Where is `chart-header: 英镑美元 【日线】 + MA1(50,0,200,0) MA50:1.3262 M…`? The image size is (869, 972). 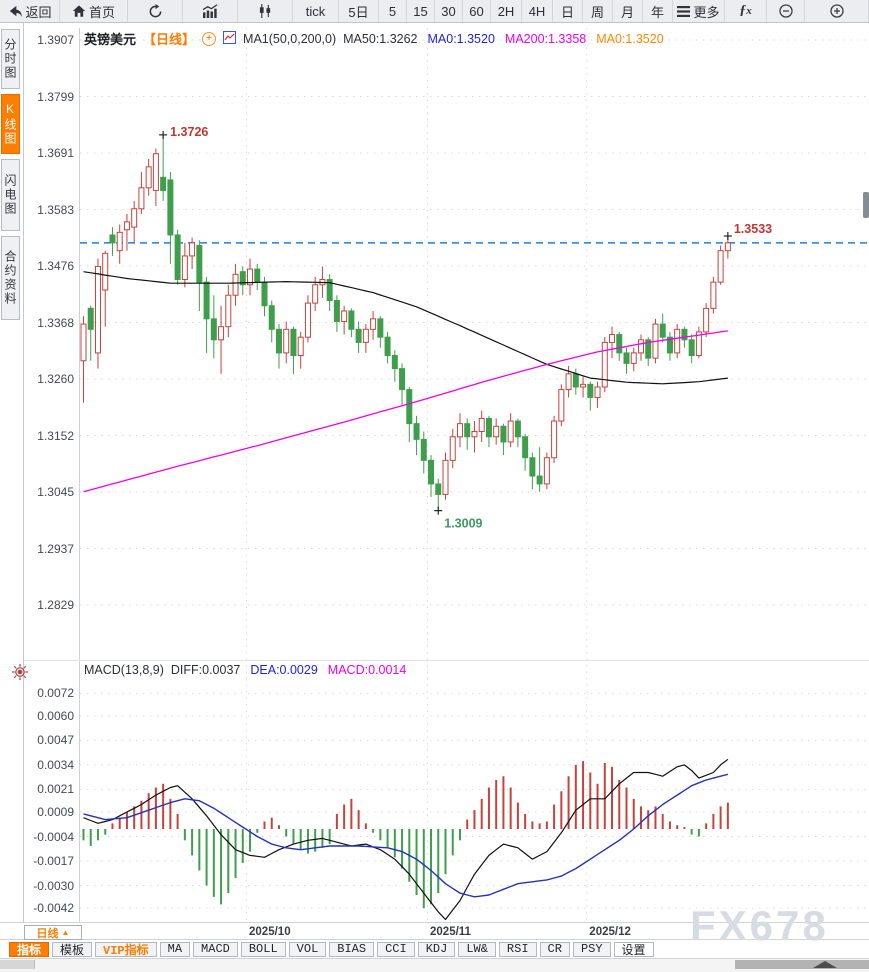 chart-header: 英镑美元 【日线】 + MA1(50,0,200,0) MA50:1.3262 M… is located at coordinates (374, 38).